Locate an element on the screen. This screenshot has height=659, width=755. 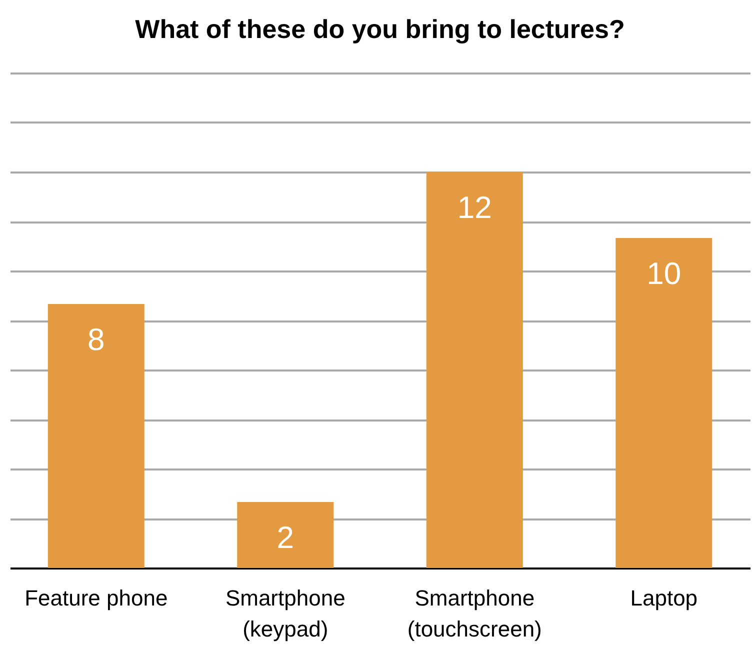
data-label: 2 is located at coordinates (285, 537).